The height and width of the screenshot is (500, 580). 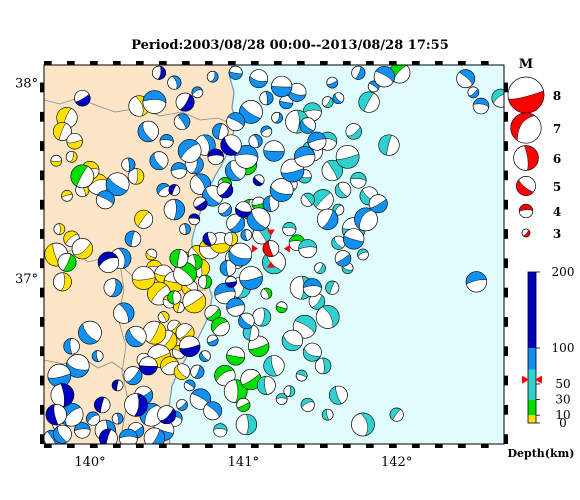 I want to click on longitude-tick-label: 140°, so click(x=89, y=462).